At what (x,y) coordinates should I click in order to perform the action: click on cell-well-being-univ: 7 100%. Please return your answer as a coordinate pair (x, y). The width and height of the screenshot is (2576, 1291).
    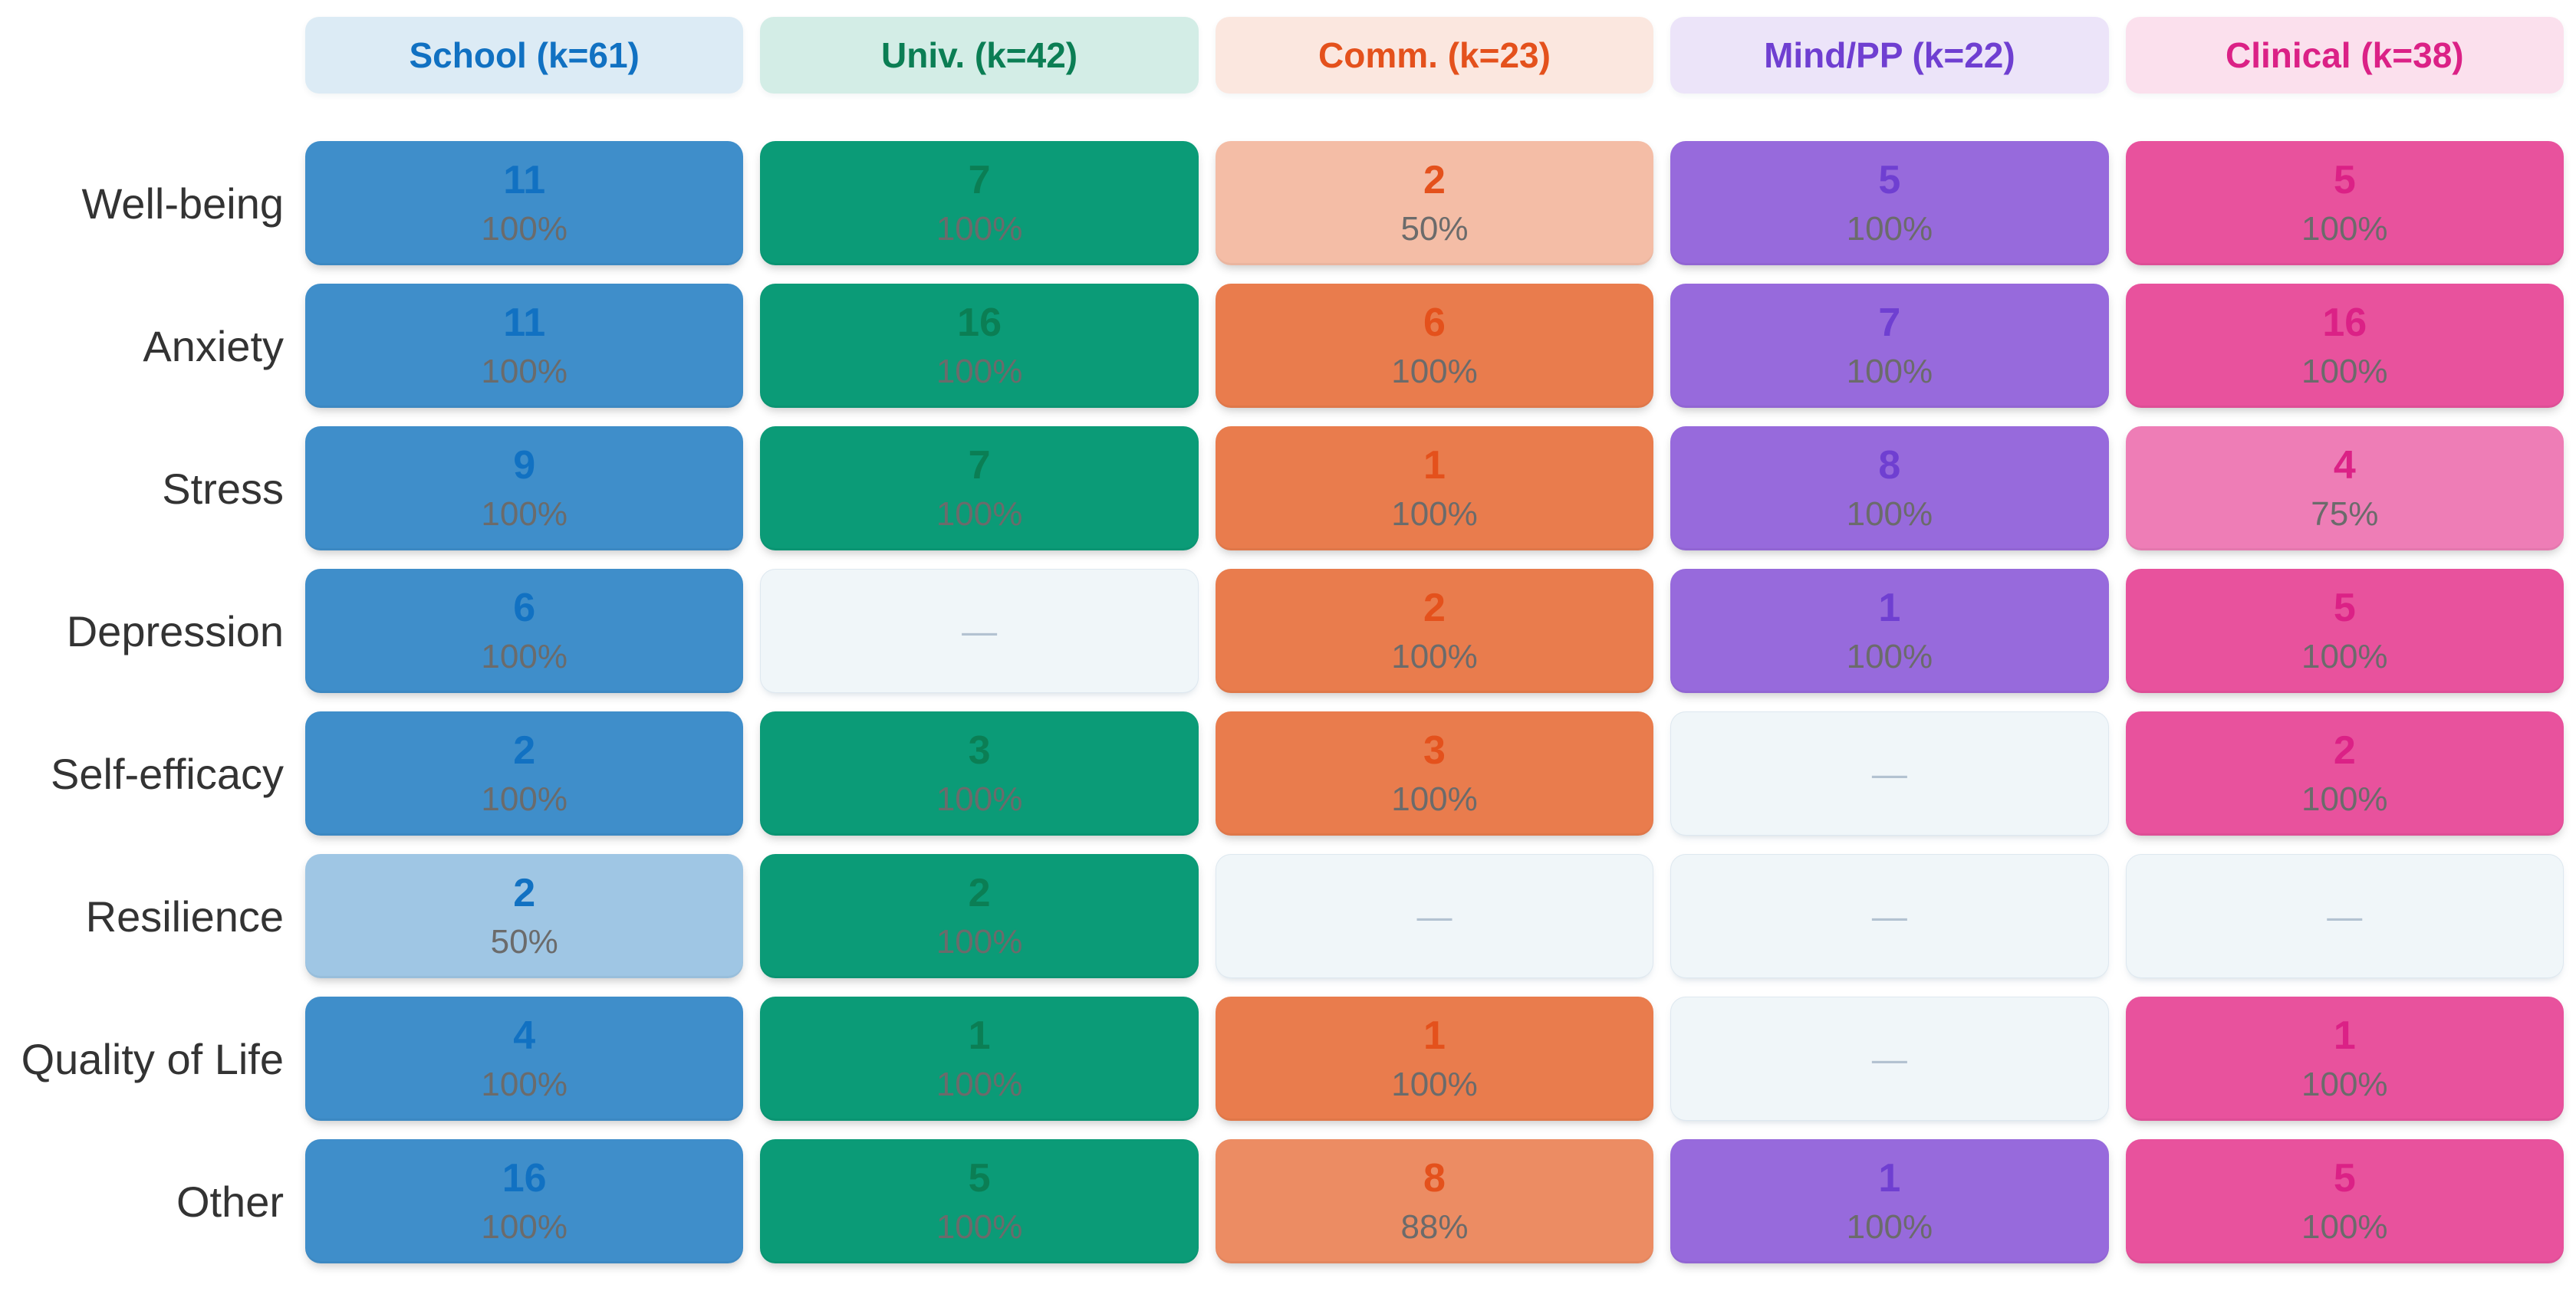
    Looking at the image, I should click on (979, 203).